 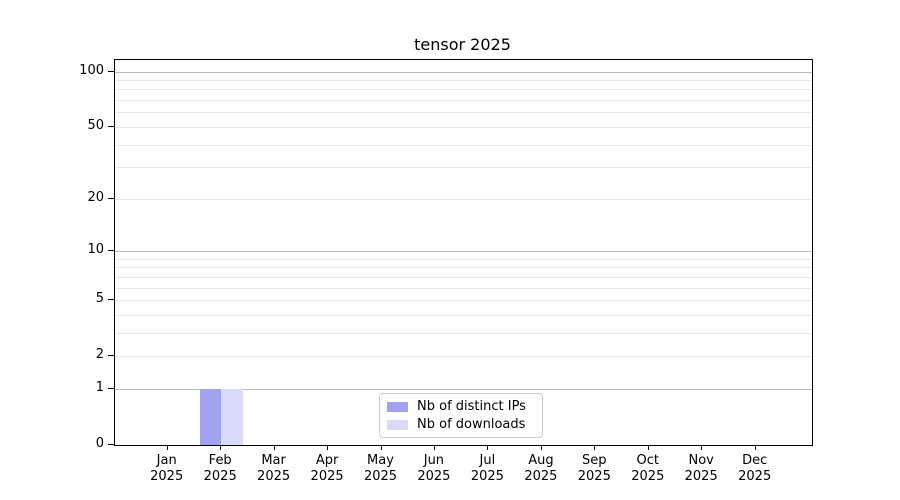 I want to click on x-tick-label: Apr 2025, so click(x=327, y=468).